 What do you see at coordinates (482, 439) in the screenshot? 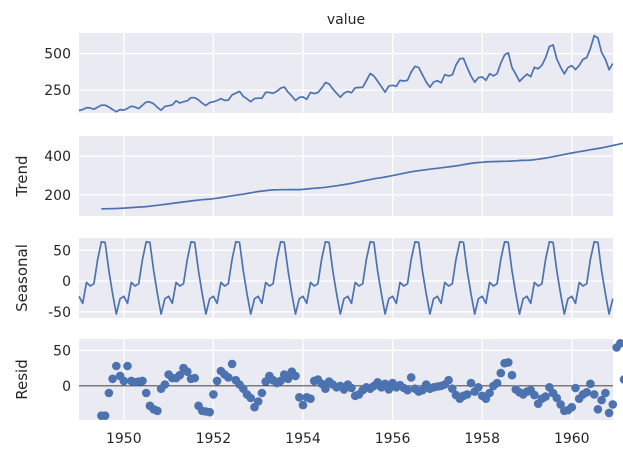
I see `x-tick-label: 1958` at bounding box center [482, 439].